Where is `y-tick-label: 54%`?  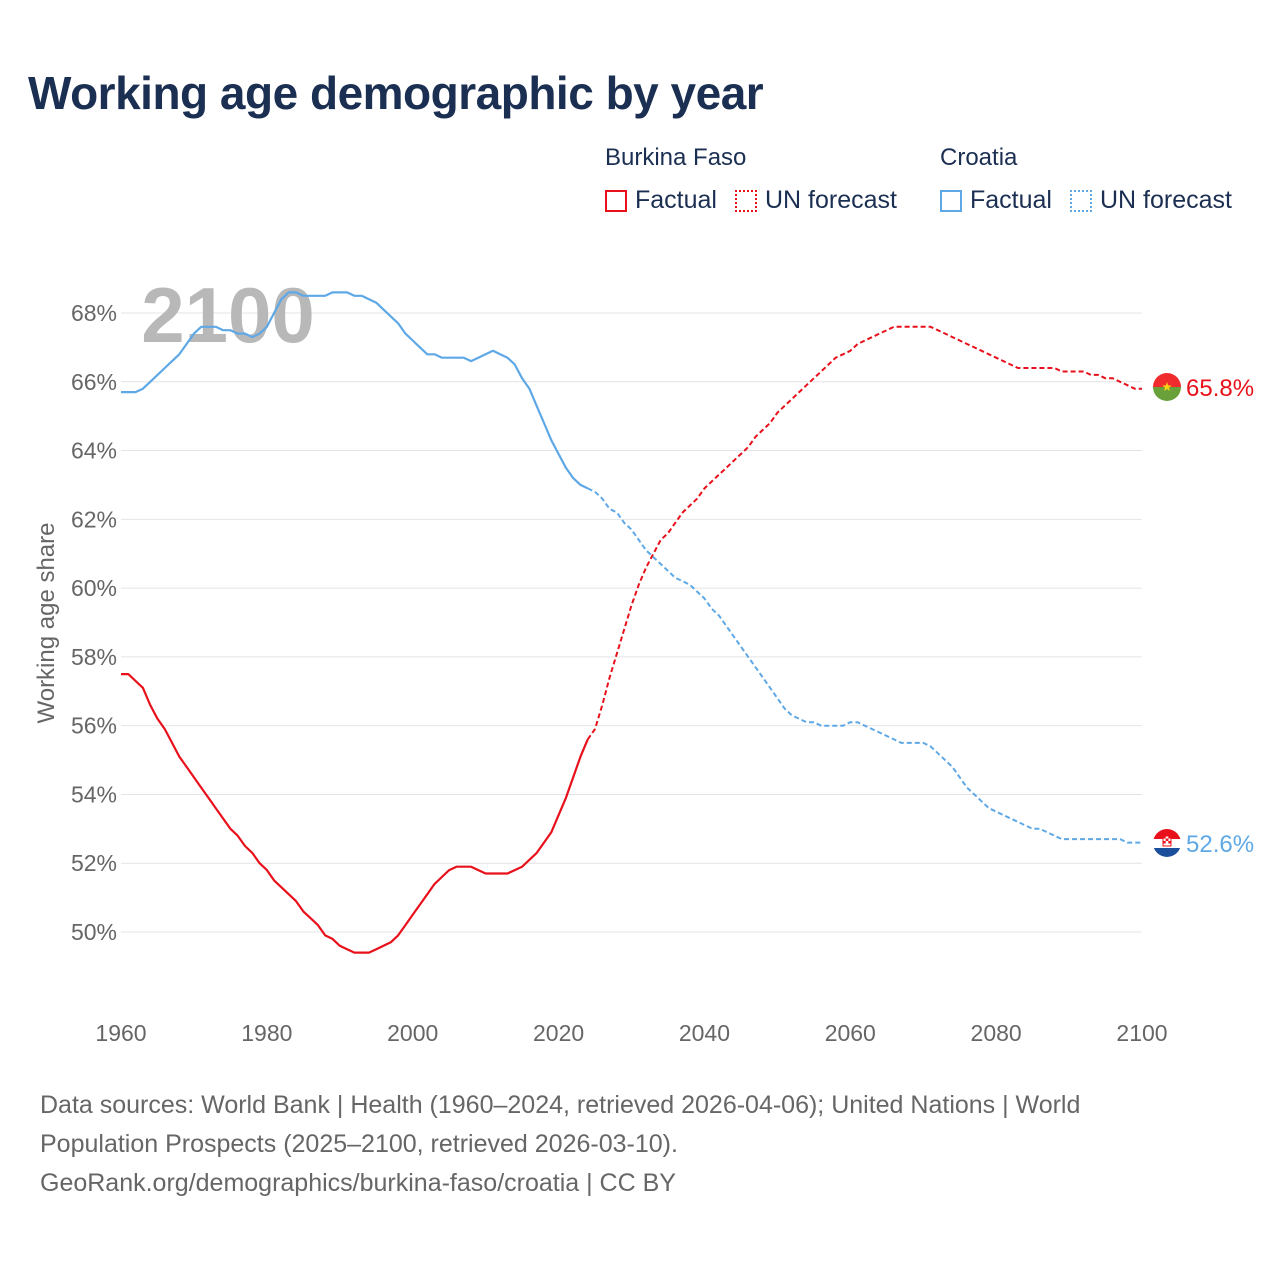 y-tick-label: 54% is located at coordinates (94, 794).